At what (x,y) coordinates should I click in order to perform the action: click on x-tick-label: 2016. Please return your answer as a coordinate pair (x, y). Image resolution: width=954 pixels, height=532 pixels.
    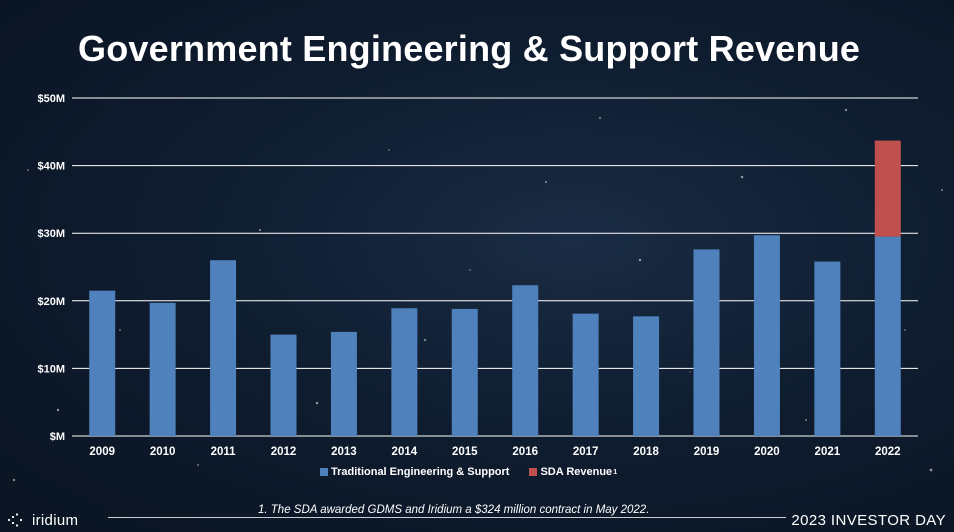
    Looking at the image, I should click on (525, 452).